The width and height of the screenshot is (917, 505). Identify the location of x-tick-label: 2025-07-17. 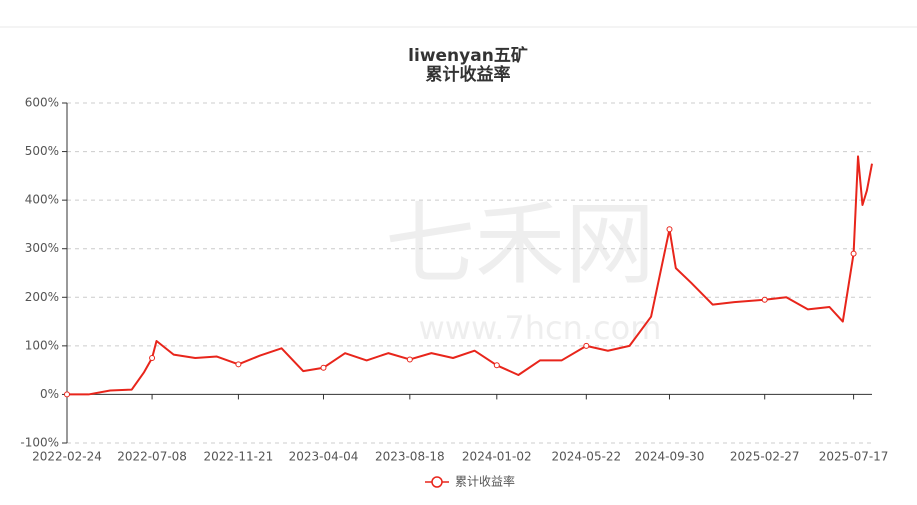
(854, 457).